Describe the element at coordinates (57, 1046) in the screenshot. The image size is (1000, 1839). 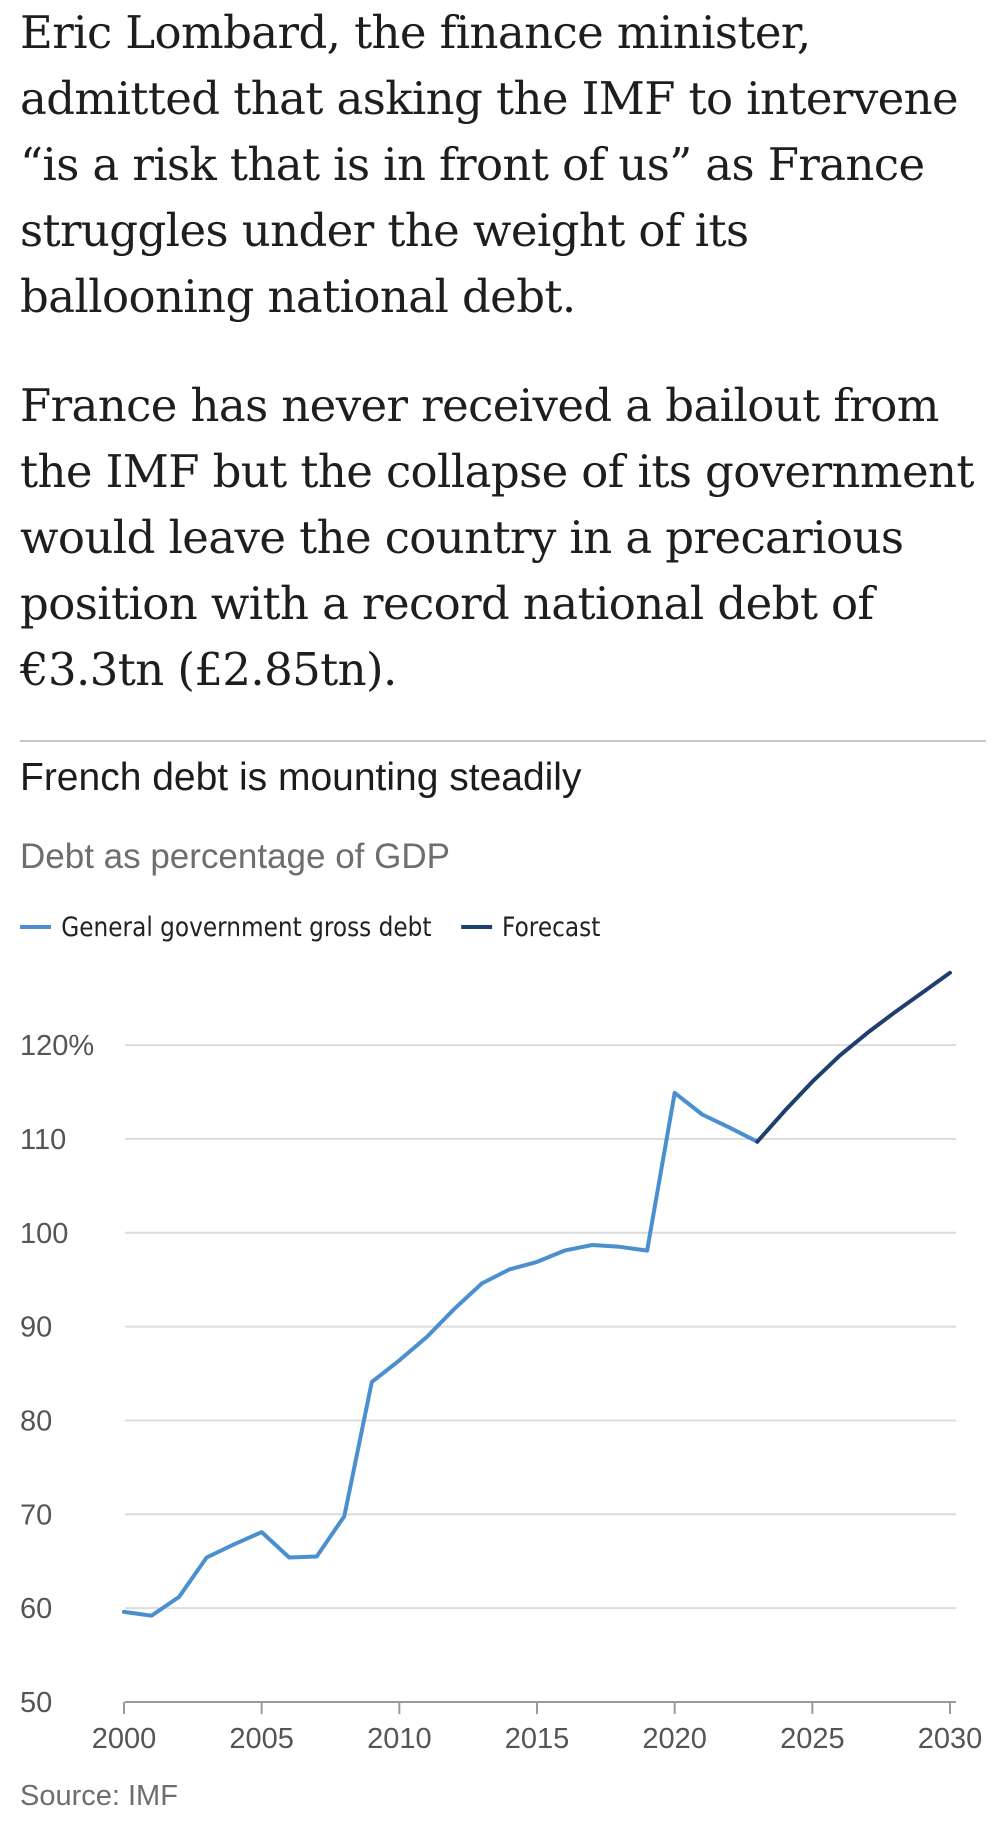
I see `y-tick-label: 120%` at that location.